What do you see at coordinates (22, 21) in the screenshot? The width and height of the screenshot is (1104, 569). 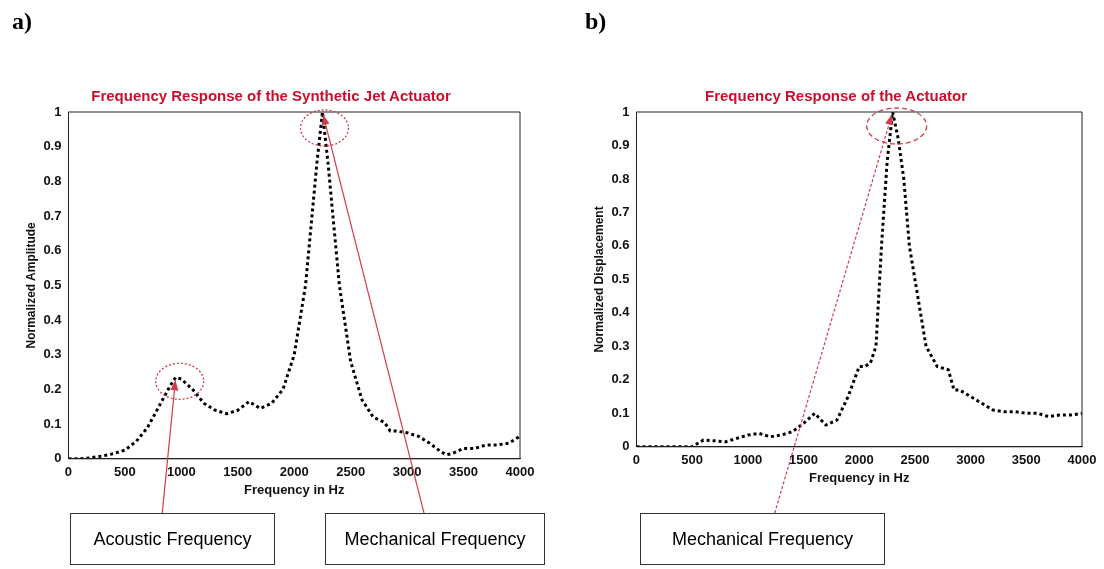 I see `text: a)` at bounding box center [22, 21].